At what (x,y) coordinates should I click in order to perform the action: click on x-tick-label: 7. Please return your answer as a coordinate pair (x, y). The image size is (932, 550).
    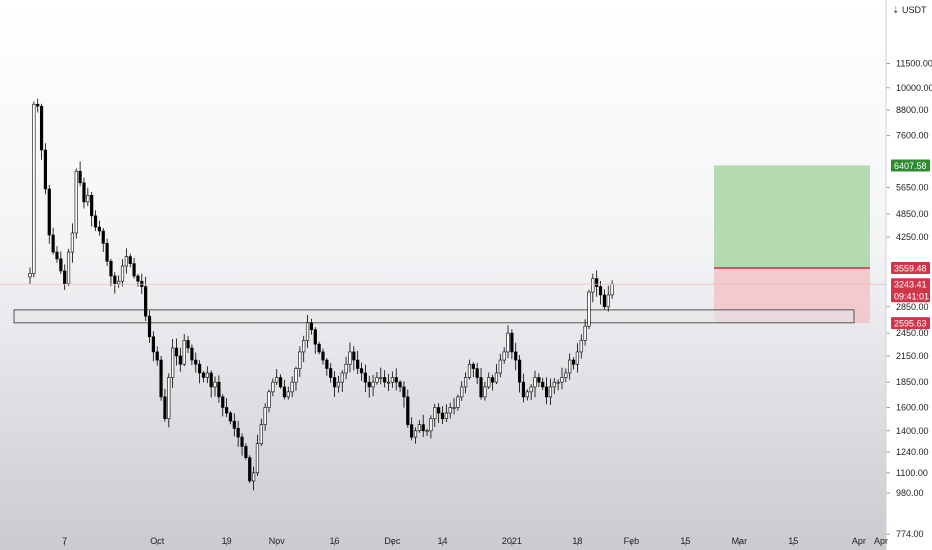
    Looking at the image, I should click on (64, 541).